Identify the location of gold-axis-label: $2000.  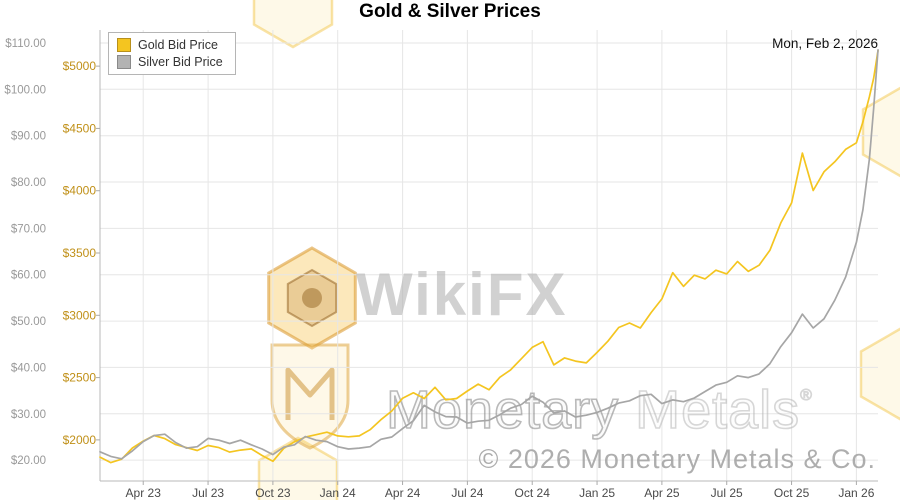
(80, 440).